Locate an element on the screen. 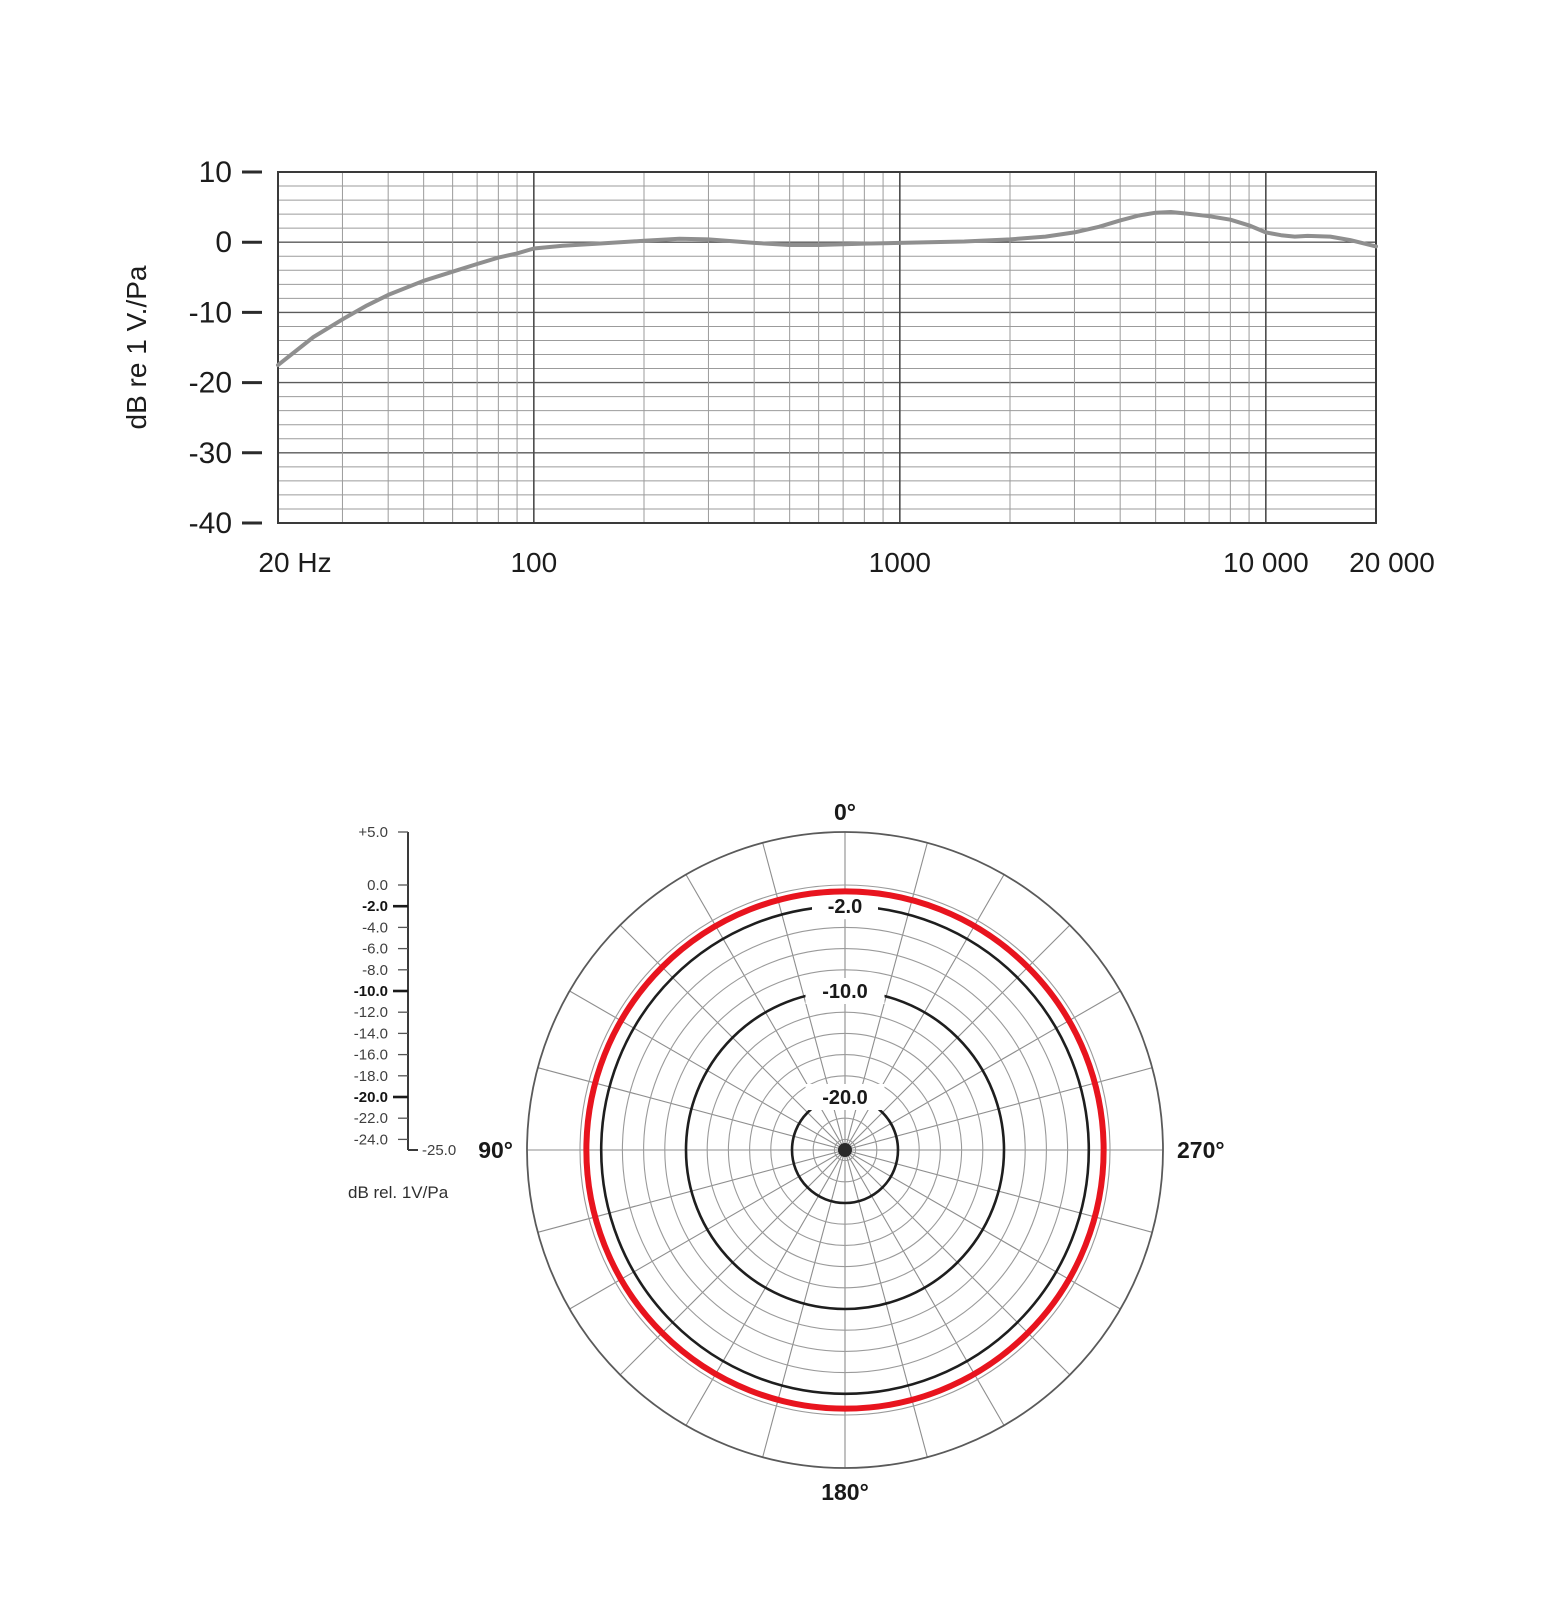 Image resolution: width=1553 pixels, height=1600 pixels. y-tick-label: 0 is located at coordinates (223, 242).